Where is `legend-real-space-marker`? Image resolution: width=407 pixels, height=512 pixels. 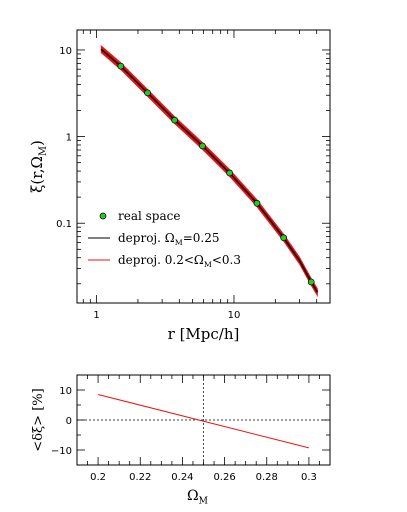 legend-real-space-marker is located at coordinates (103, 216).